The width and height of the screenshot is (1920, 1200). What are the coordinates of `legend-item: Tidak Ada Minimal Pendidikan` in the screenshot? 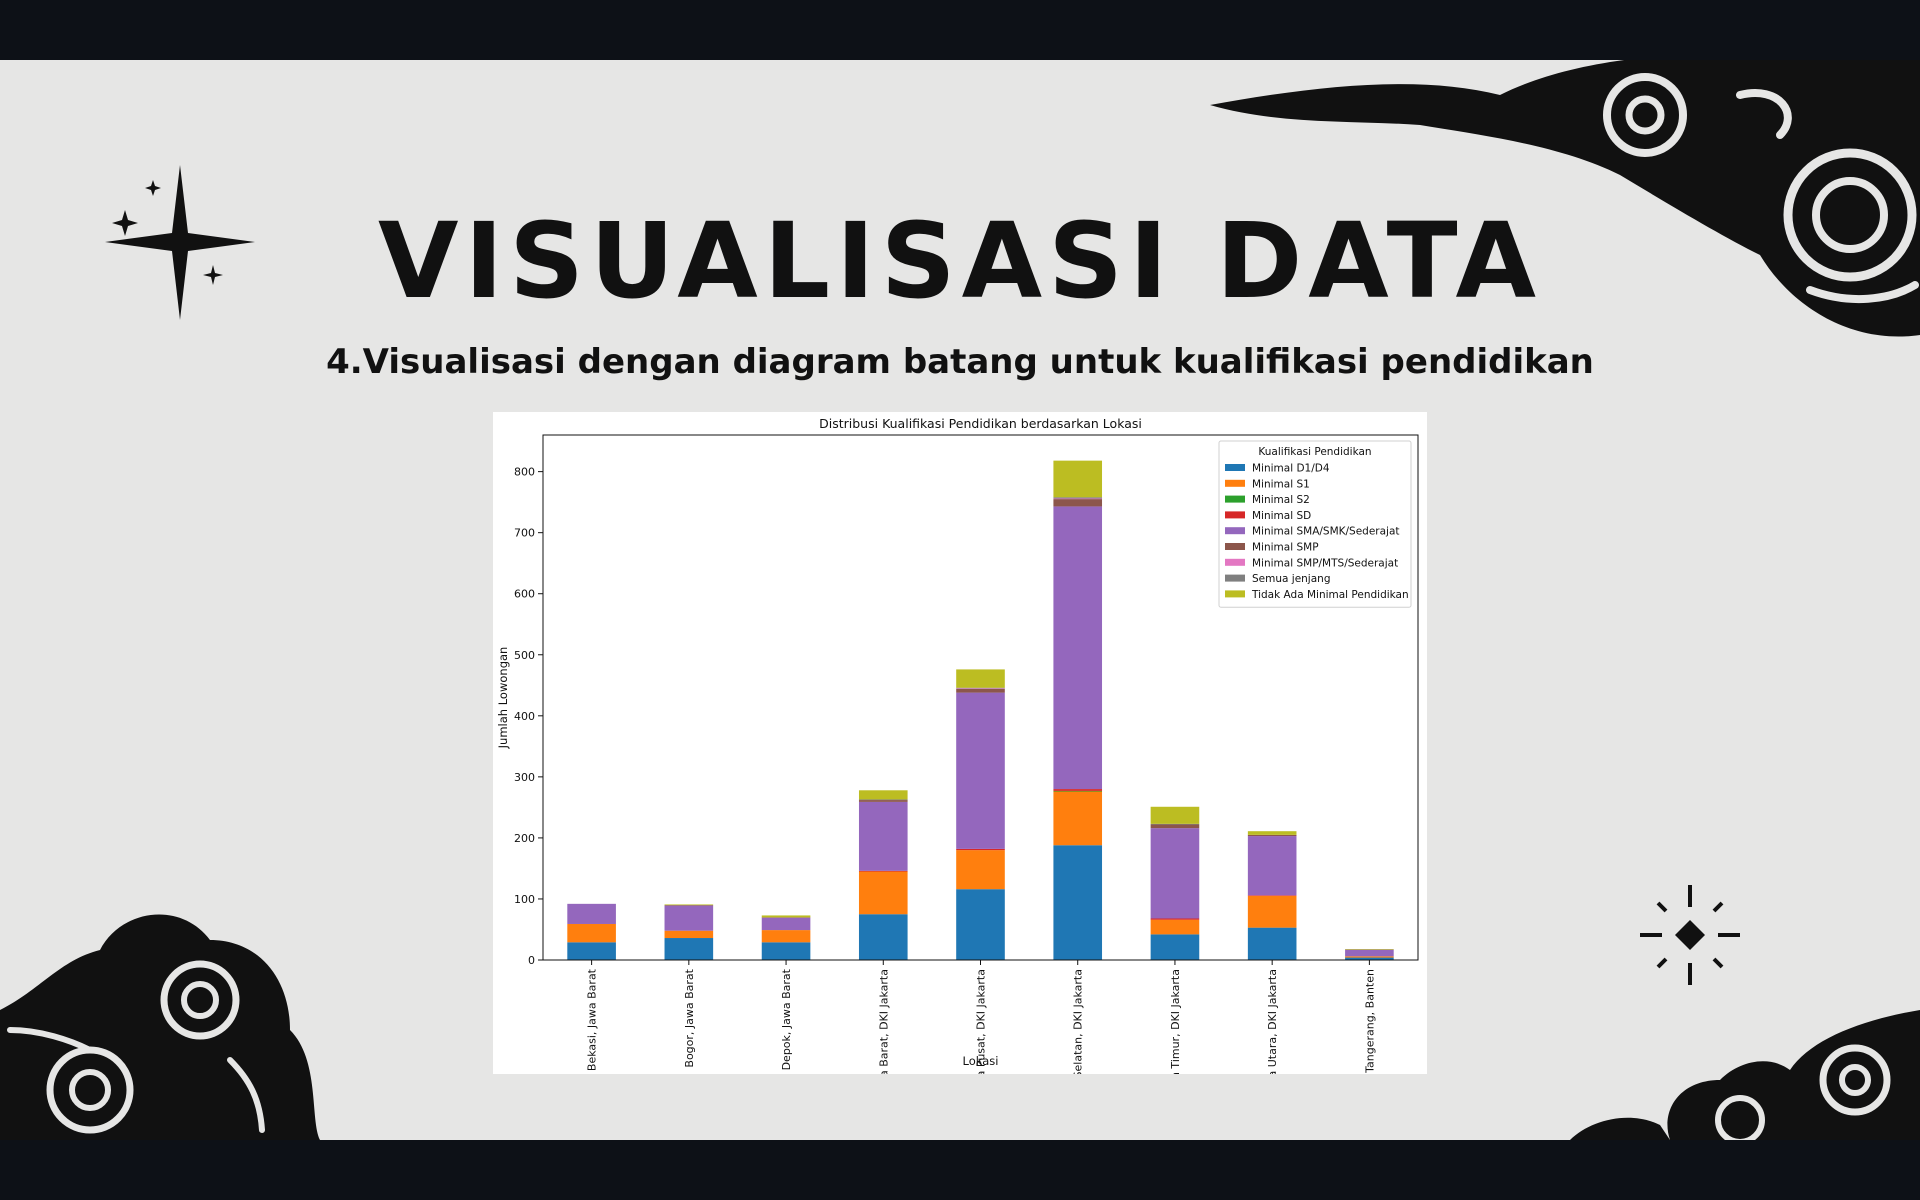 It's located at (1330, 595).